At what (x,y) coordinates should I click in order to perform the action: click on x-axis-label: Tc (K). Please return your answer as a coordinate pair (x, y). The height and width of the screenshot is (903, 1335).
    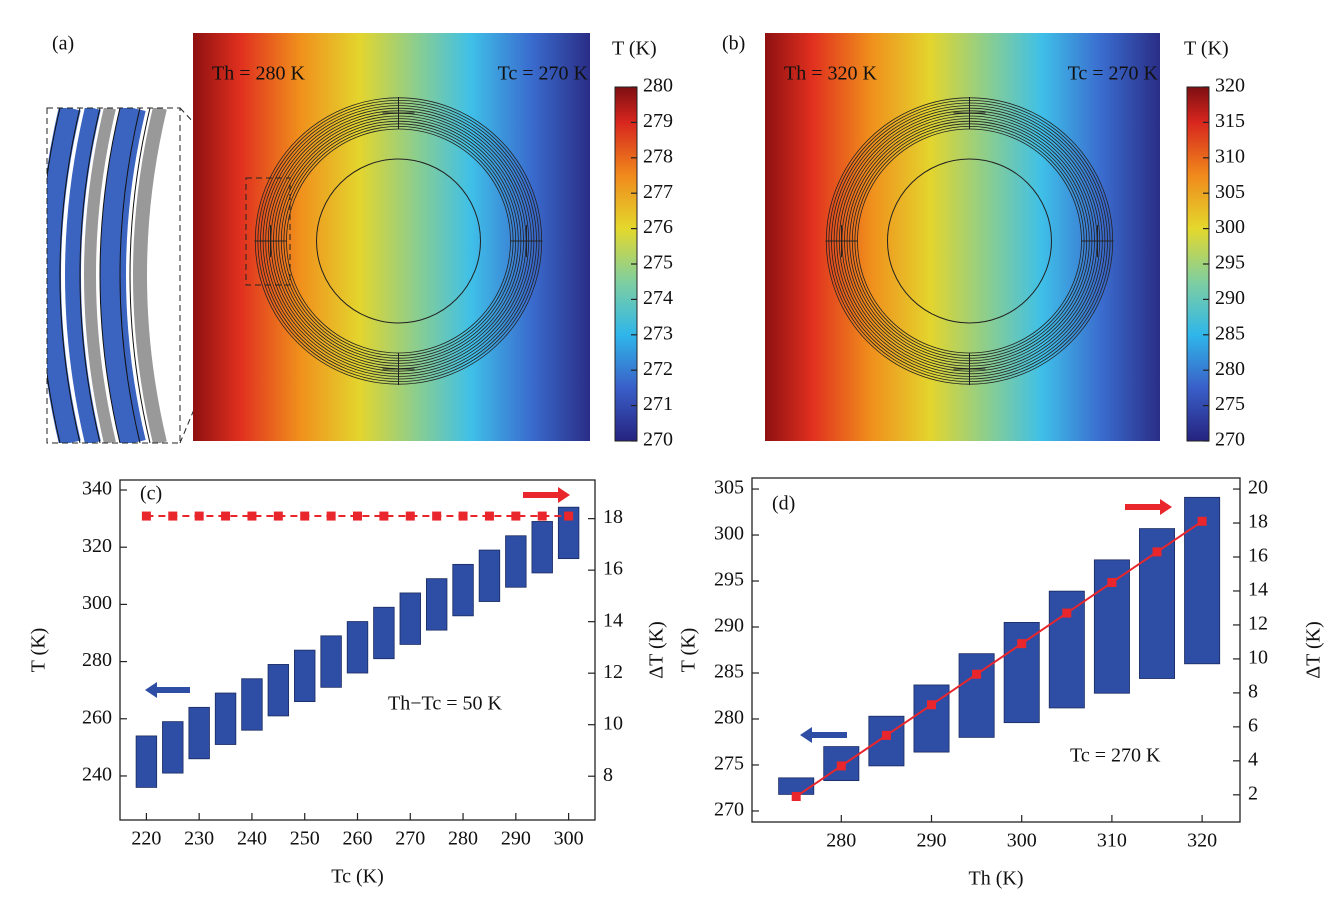
    Looking at the image, I should click on (357, 877).